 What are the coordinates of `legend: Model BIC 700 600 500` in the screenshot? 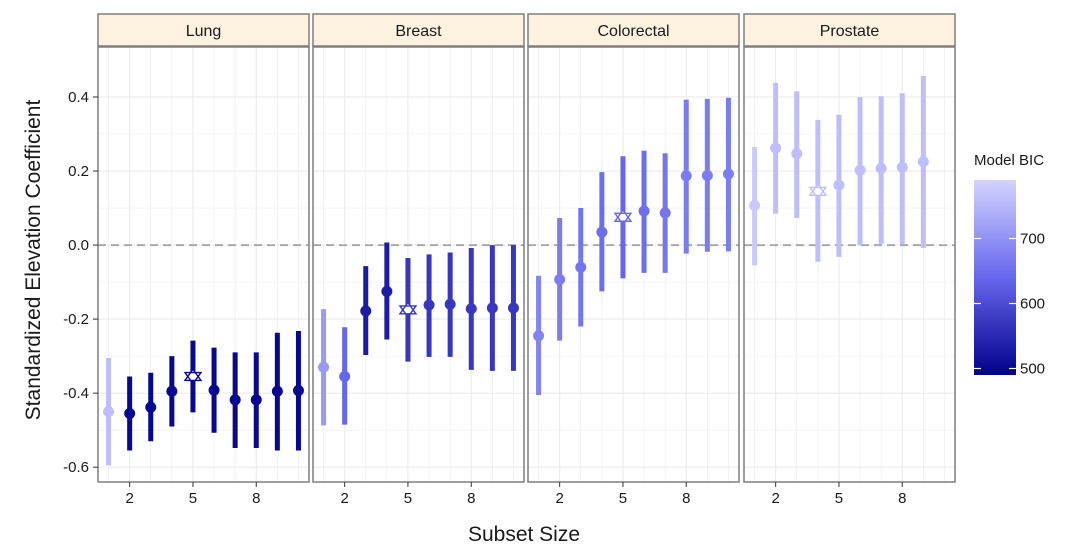 It's located at (1009, 265).